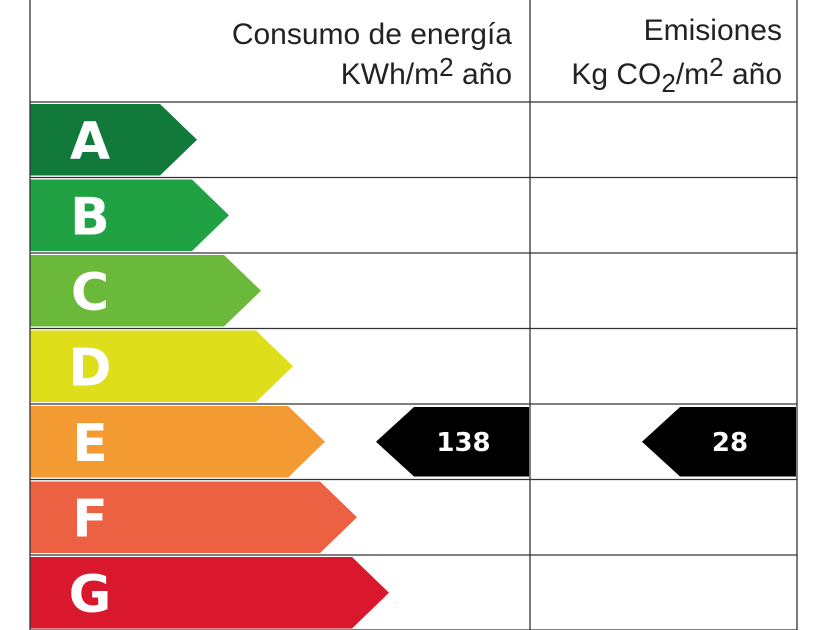 The height and width of the screenshot is (630, 840). I want to click on grade-arrow-f, so click(193, 517).